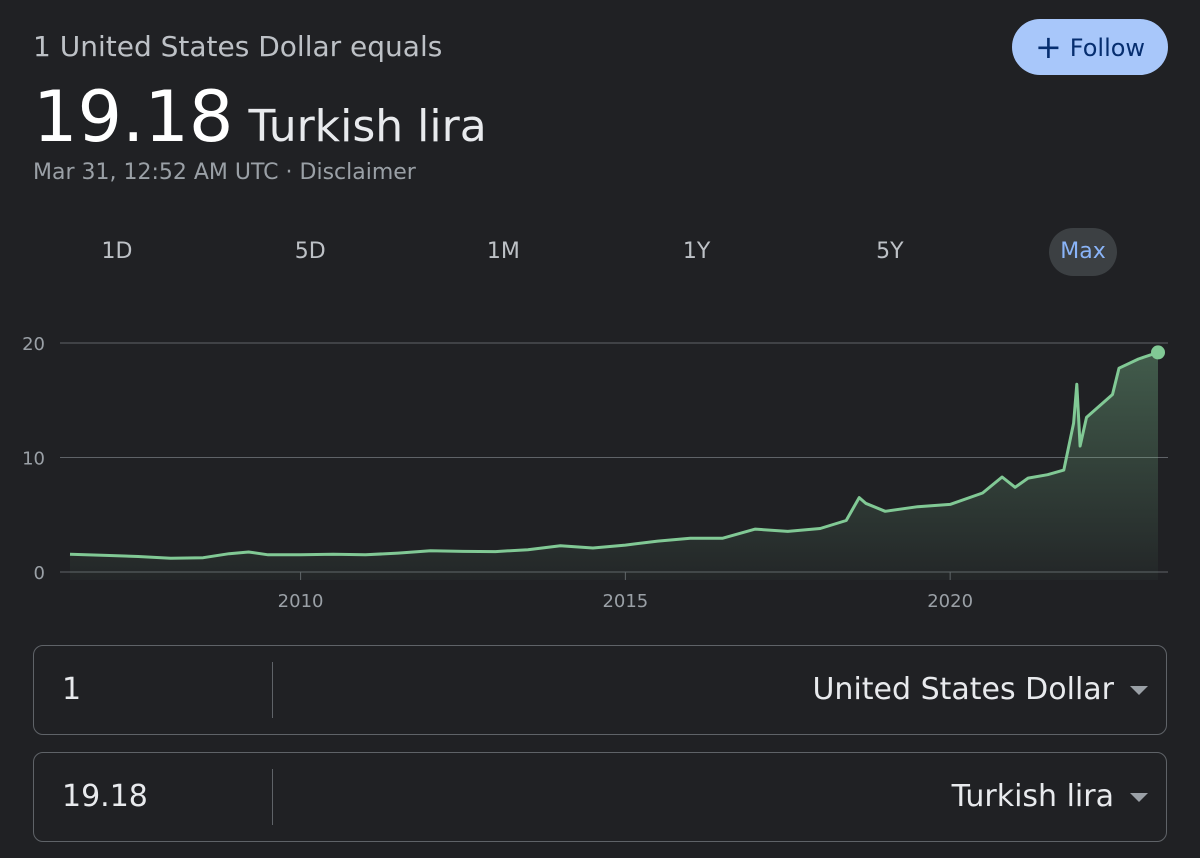 The width and height of the screenshot is (1200, 858). What do you see at coordinates (301, 601) in the screenshot?
I see `x-tick-label: 2010` at bounding box center [301, 601].